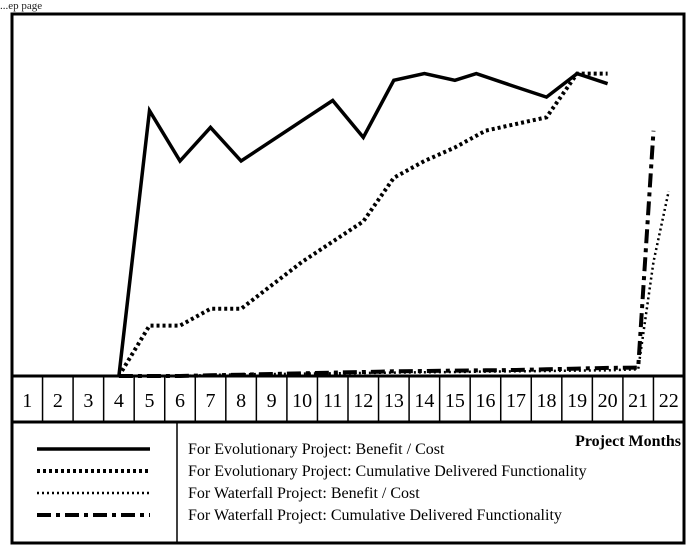  What do you see at coordinates (332, 401) in the screenshot?
I see `x-tick-label: 11` at bounding box center [332, 401].